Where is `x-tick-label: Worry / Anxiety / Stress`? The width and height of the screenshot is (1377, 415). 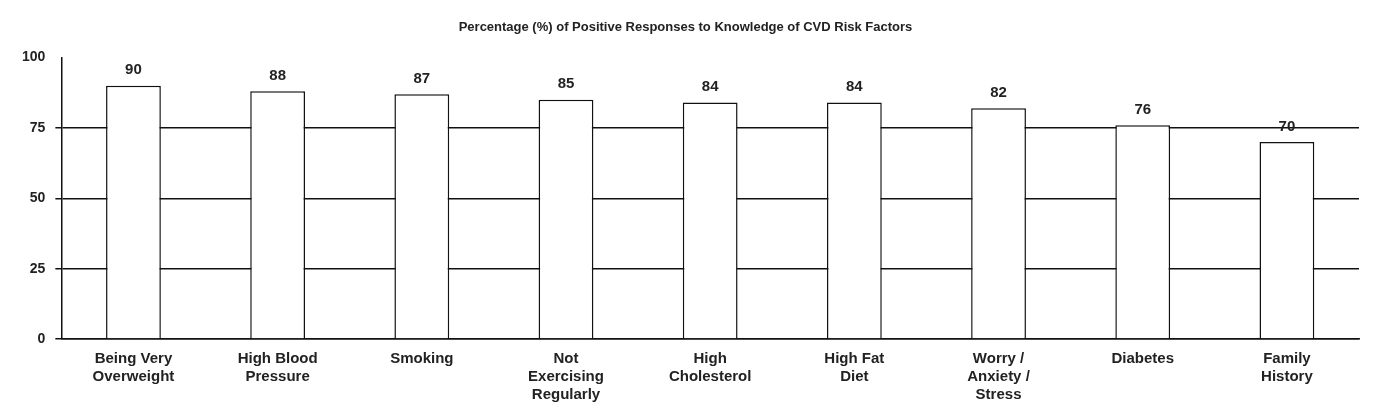
x-tick-label: Worry / Anxiety / Stress is located at coordinates (999, 376).